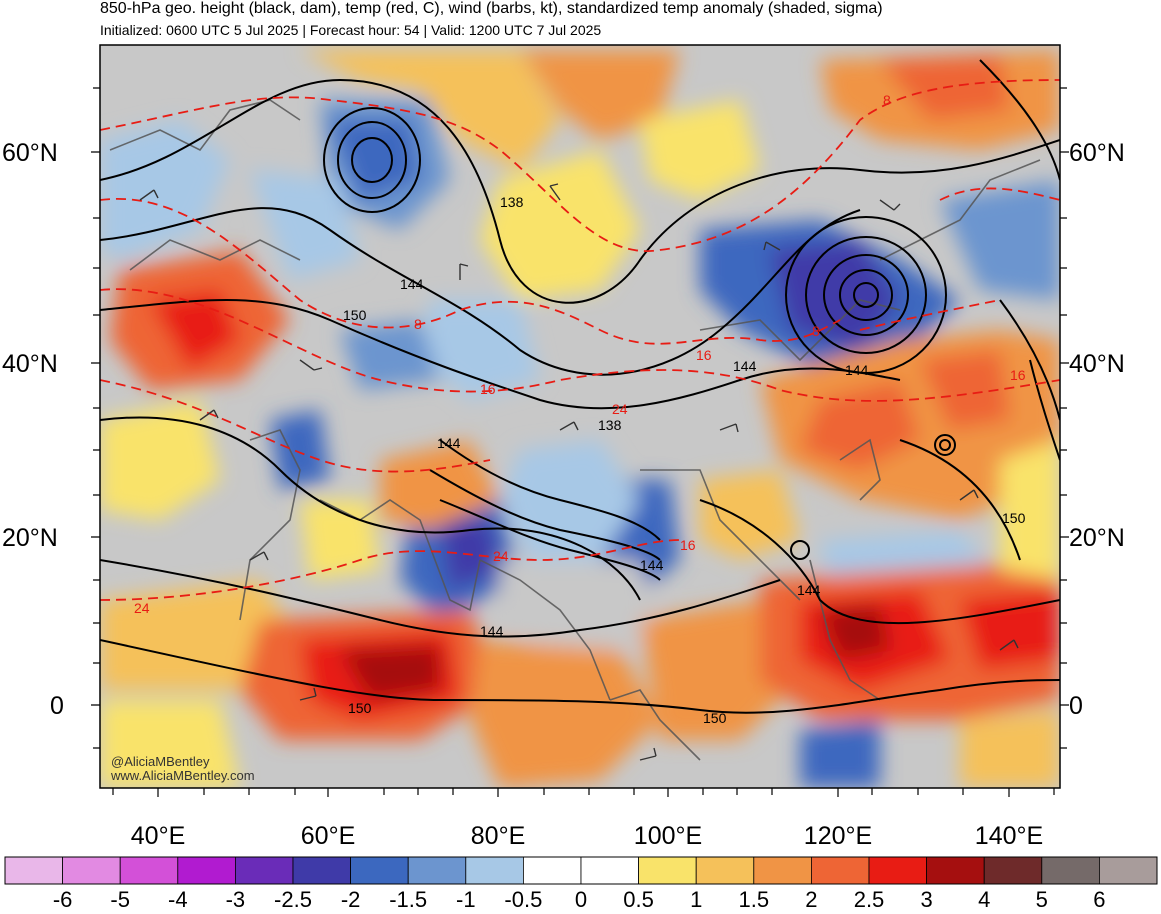  What do you see at coordinates (160, 761) in the screenshot?
I see `credit-handle: @AliciaMBentley` at bounding box center [160, 761].